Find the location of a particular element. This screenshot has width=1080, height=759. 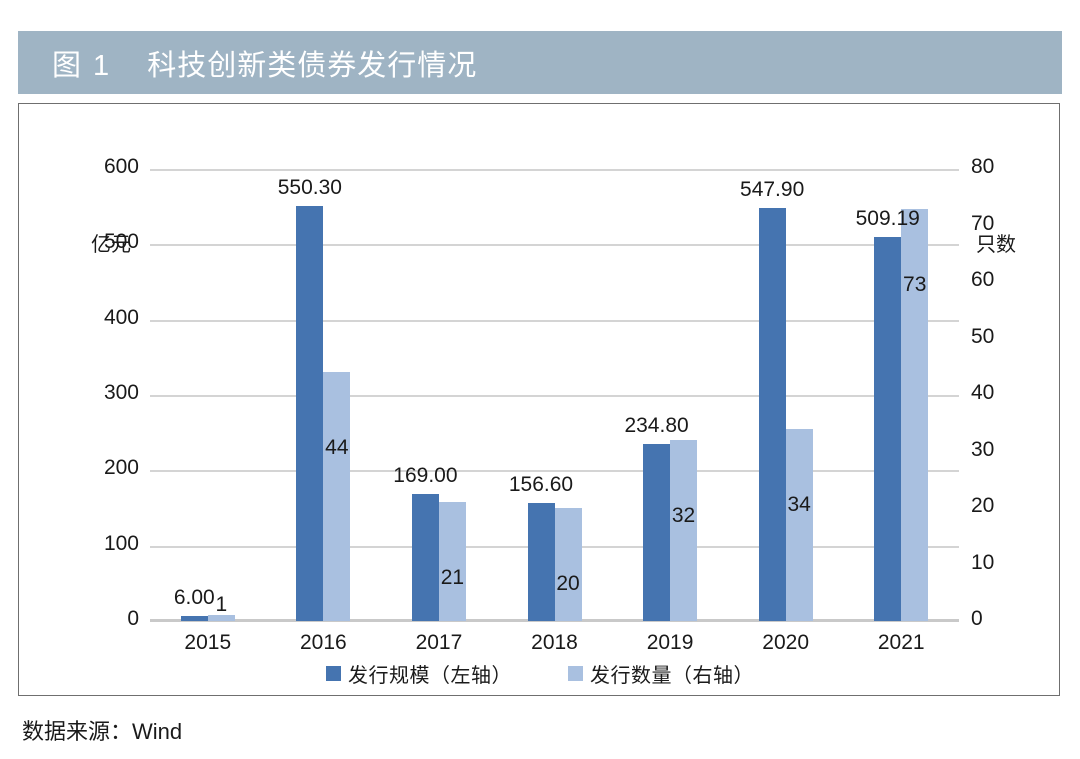

left-axis-tick-label: 500 is located at coordinates (121, 242).